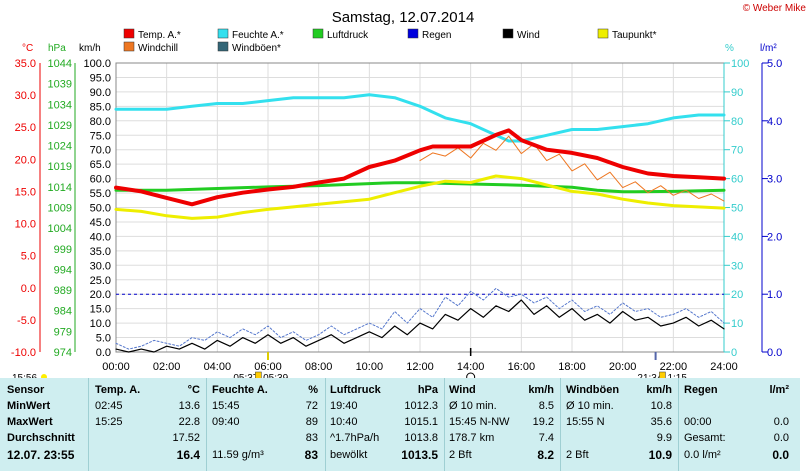 The height and width of the screenshot is (471, 810). I want to click on table-header-cell: %, so click(313, 390).